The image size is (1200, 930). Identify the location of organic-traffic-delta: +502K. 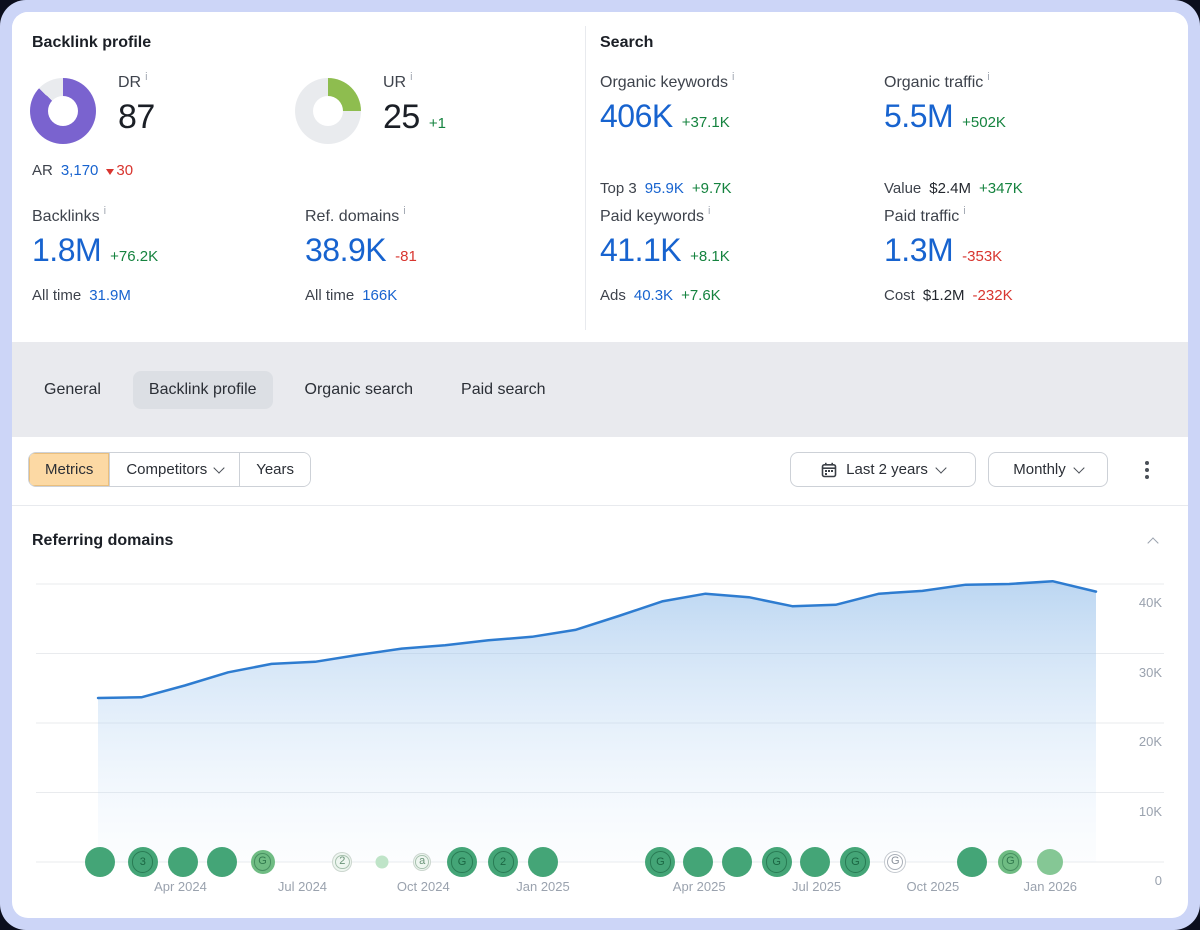
(984, 122).